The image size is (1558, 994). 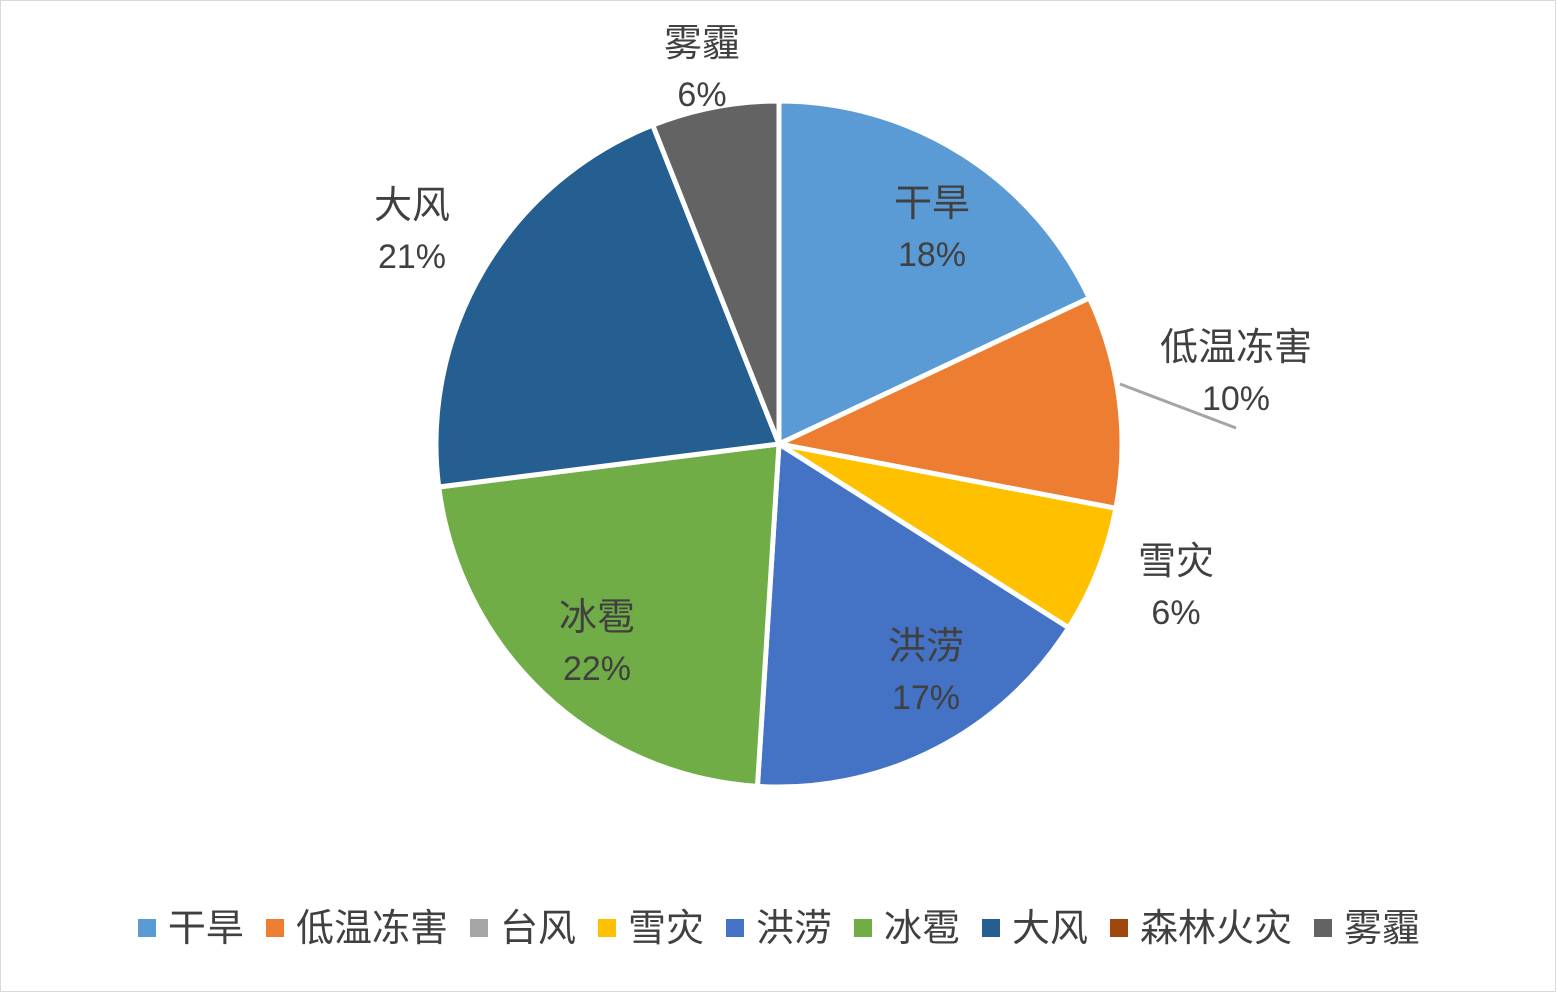 What do you see at coordinates (1216, 928) in the screenshot?
I see `legend-label: 森林火灾` at bounding box center [1216, 928].